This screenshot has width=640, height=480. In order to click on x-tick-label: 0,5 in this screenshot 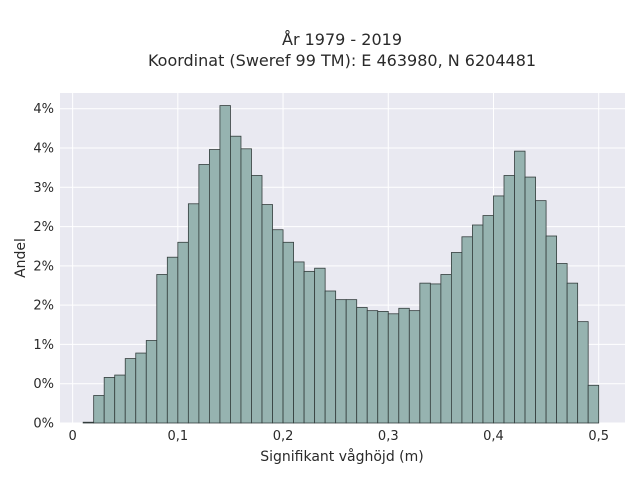, I will do `click(598, 436)`.